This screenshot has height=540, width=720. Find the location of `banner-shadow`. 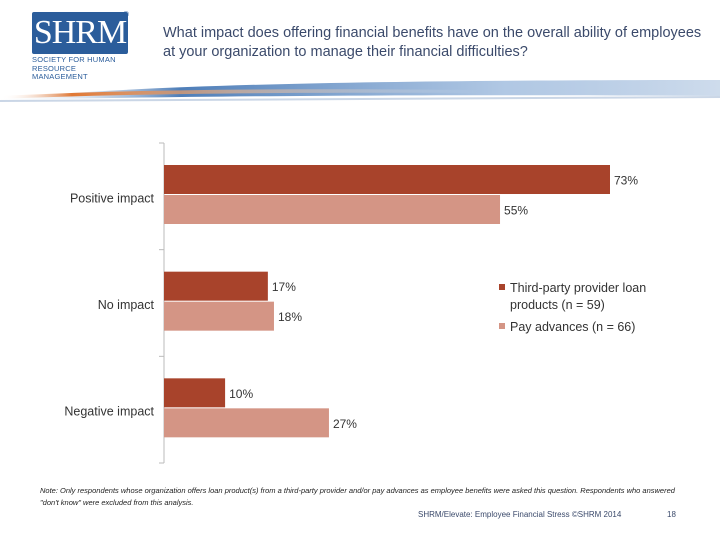

banner-shadow is located at coordinates (360, 99).